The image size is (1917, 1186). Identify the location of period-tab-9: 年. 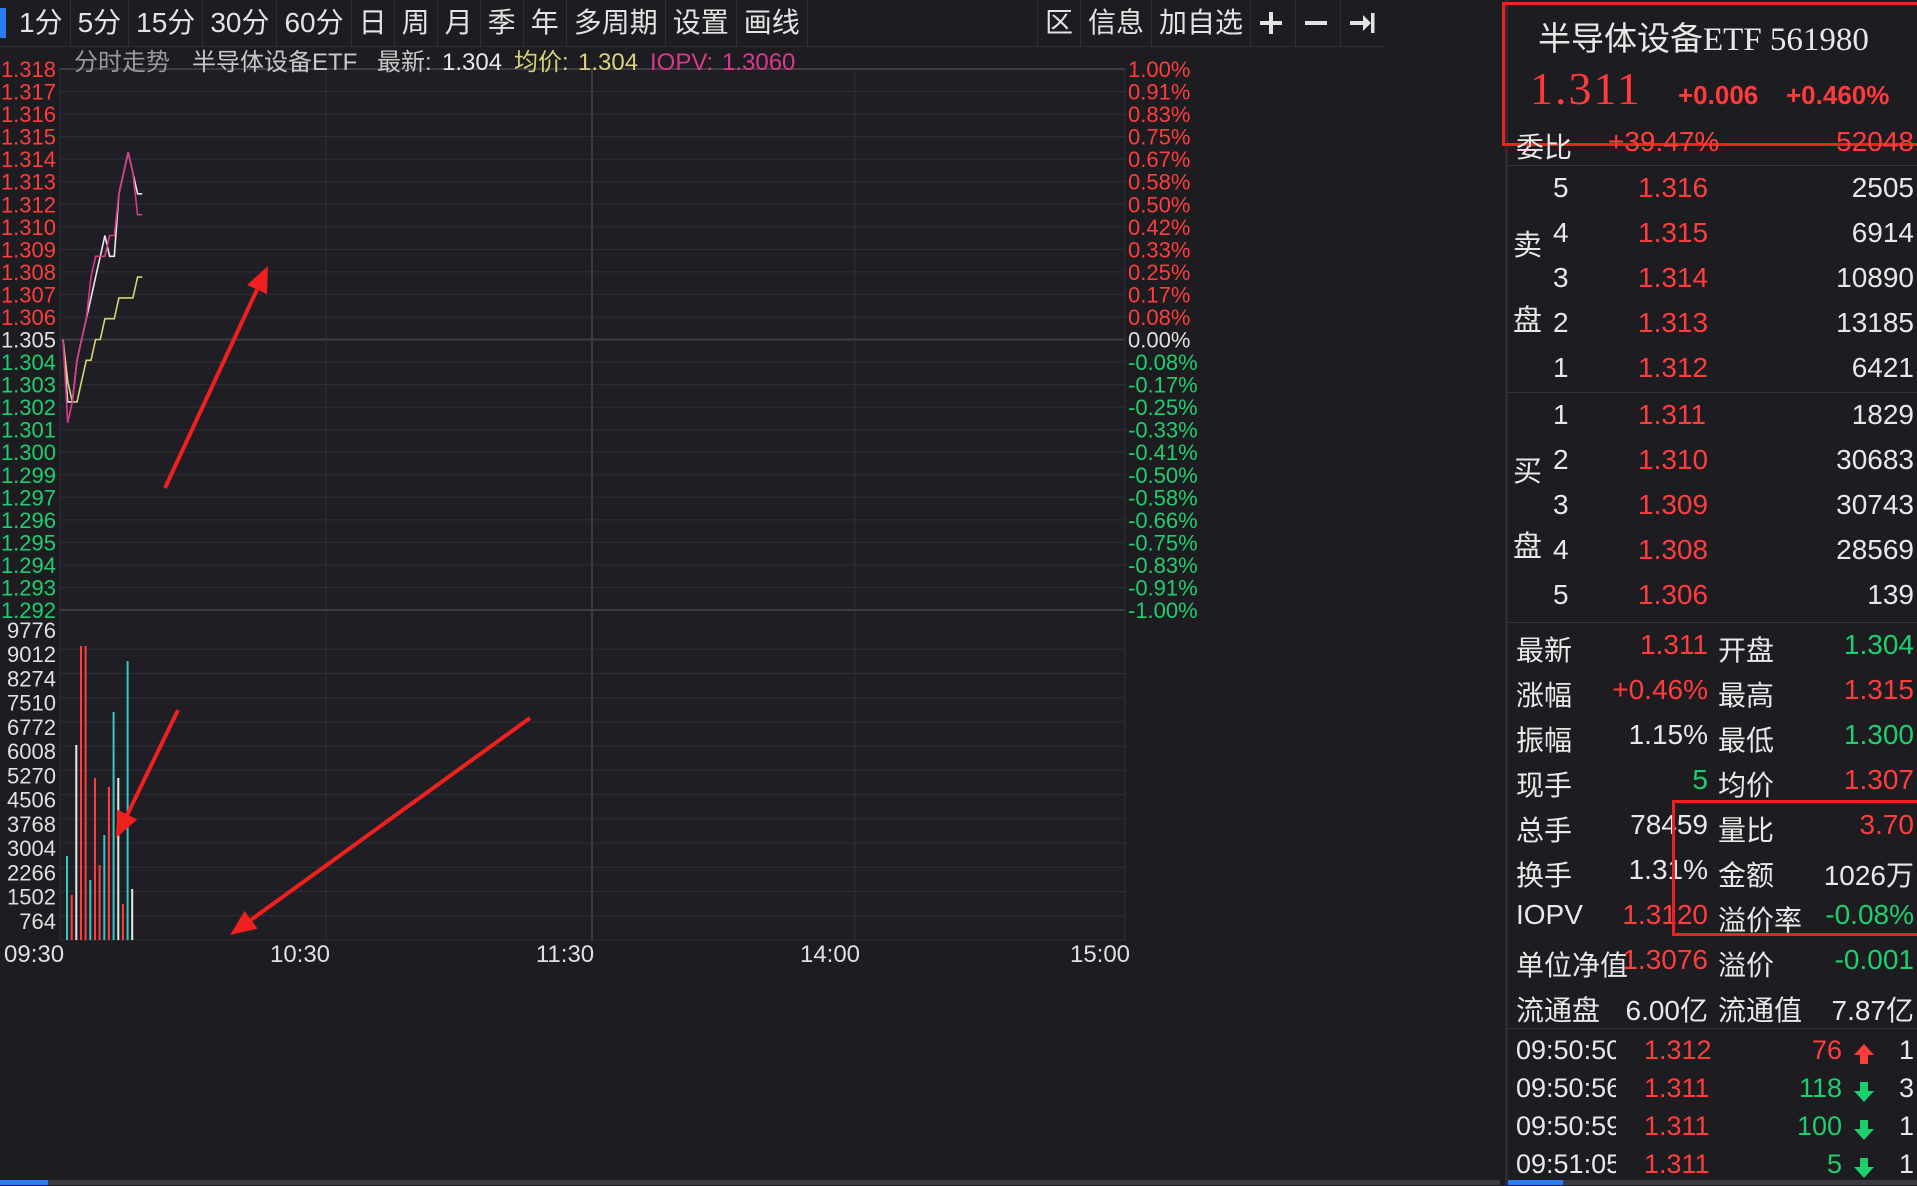
(545, 23).